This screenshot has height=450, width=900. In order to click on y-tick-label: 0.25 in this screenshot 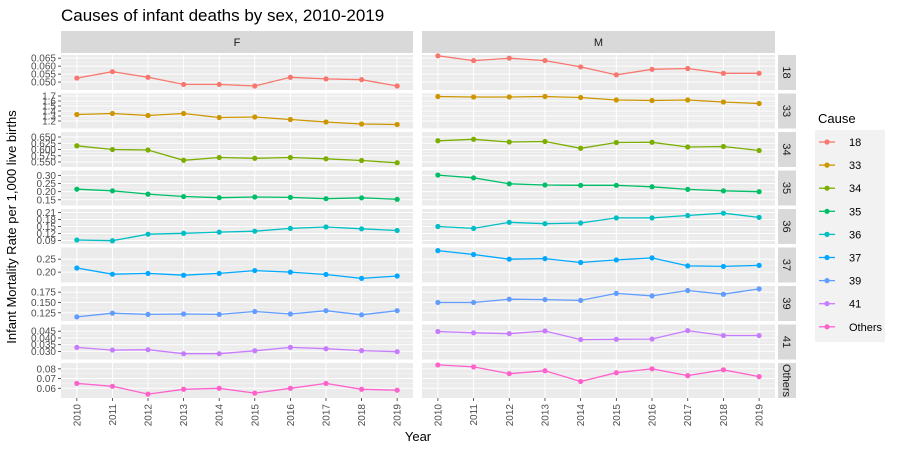, I will do `click(47, 184)`.